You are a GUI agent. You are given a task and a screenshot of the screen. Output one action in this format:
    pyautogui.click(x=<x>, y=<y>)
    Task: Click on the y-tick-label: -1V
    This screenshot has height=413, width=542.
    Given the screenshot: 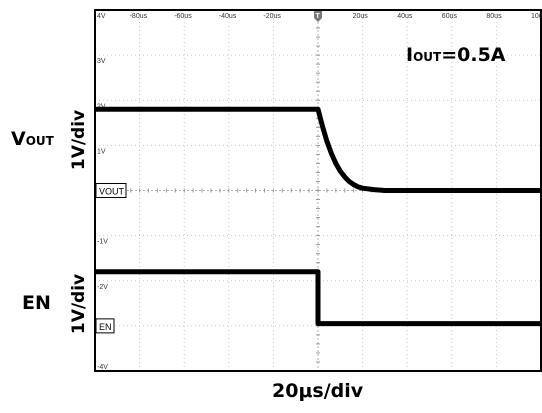 What is the action you would take?
    pyautogui.click(x=102, y=242)
    